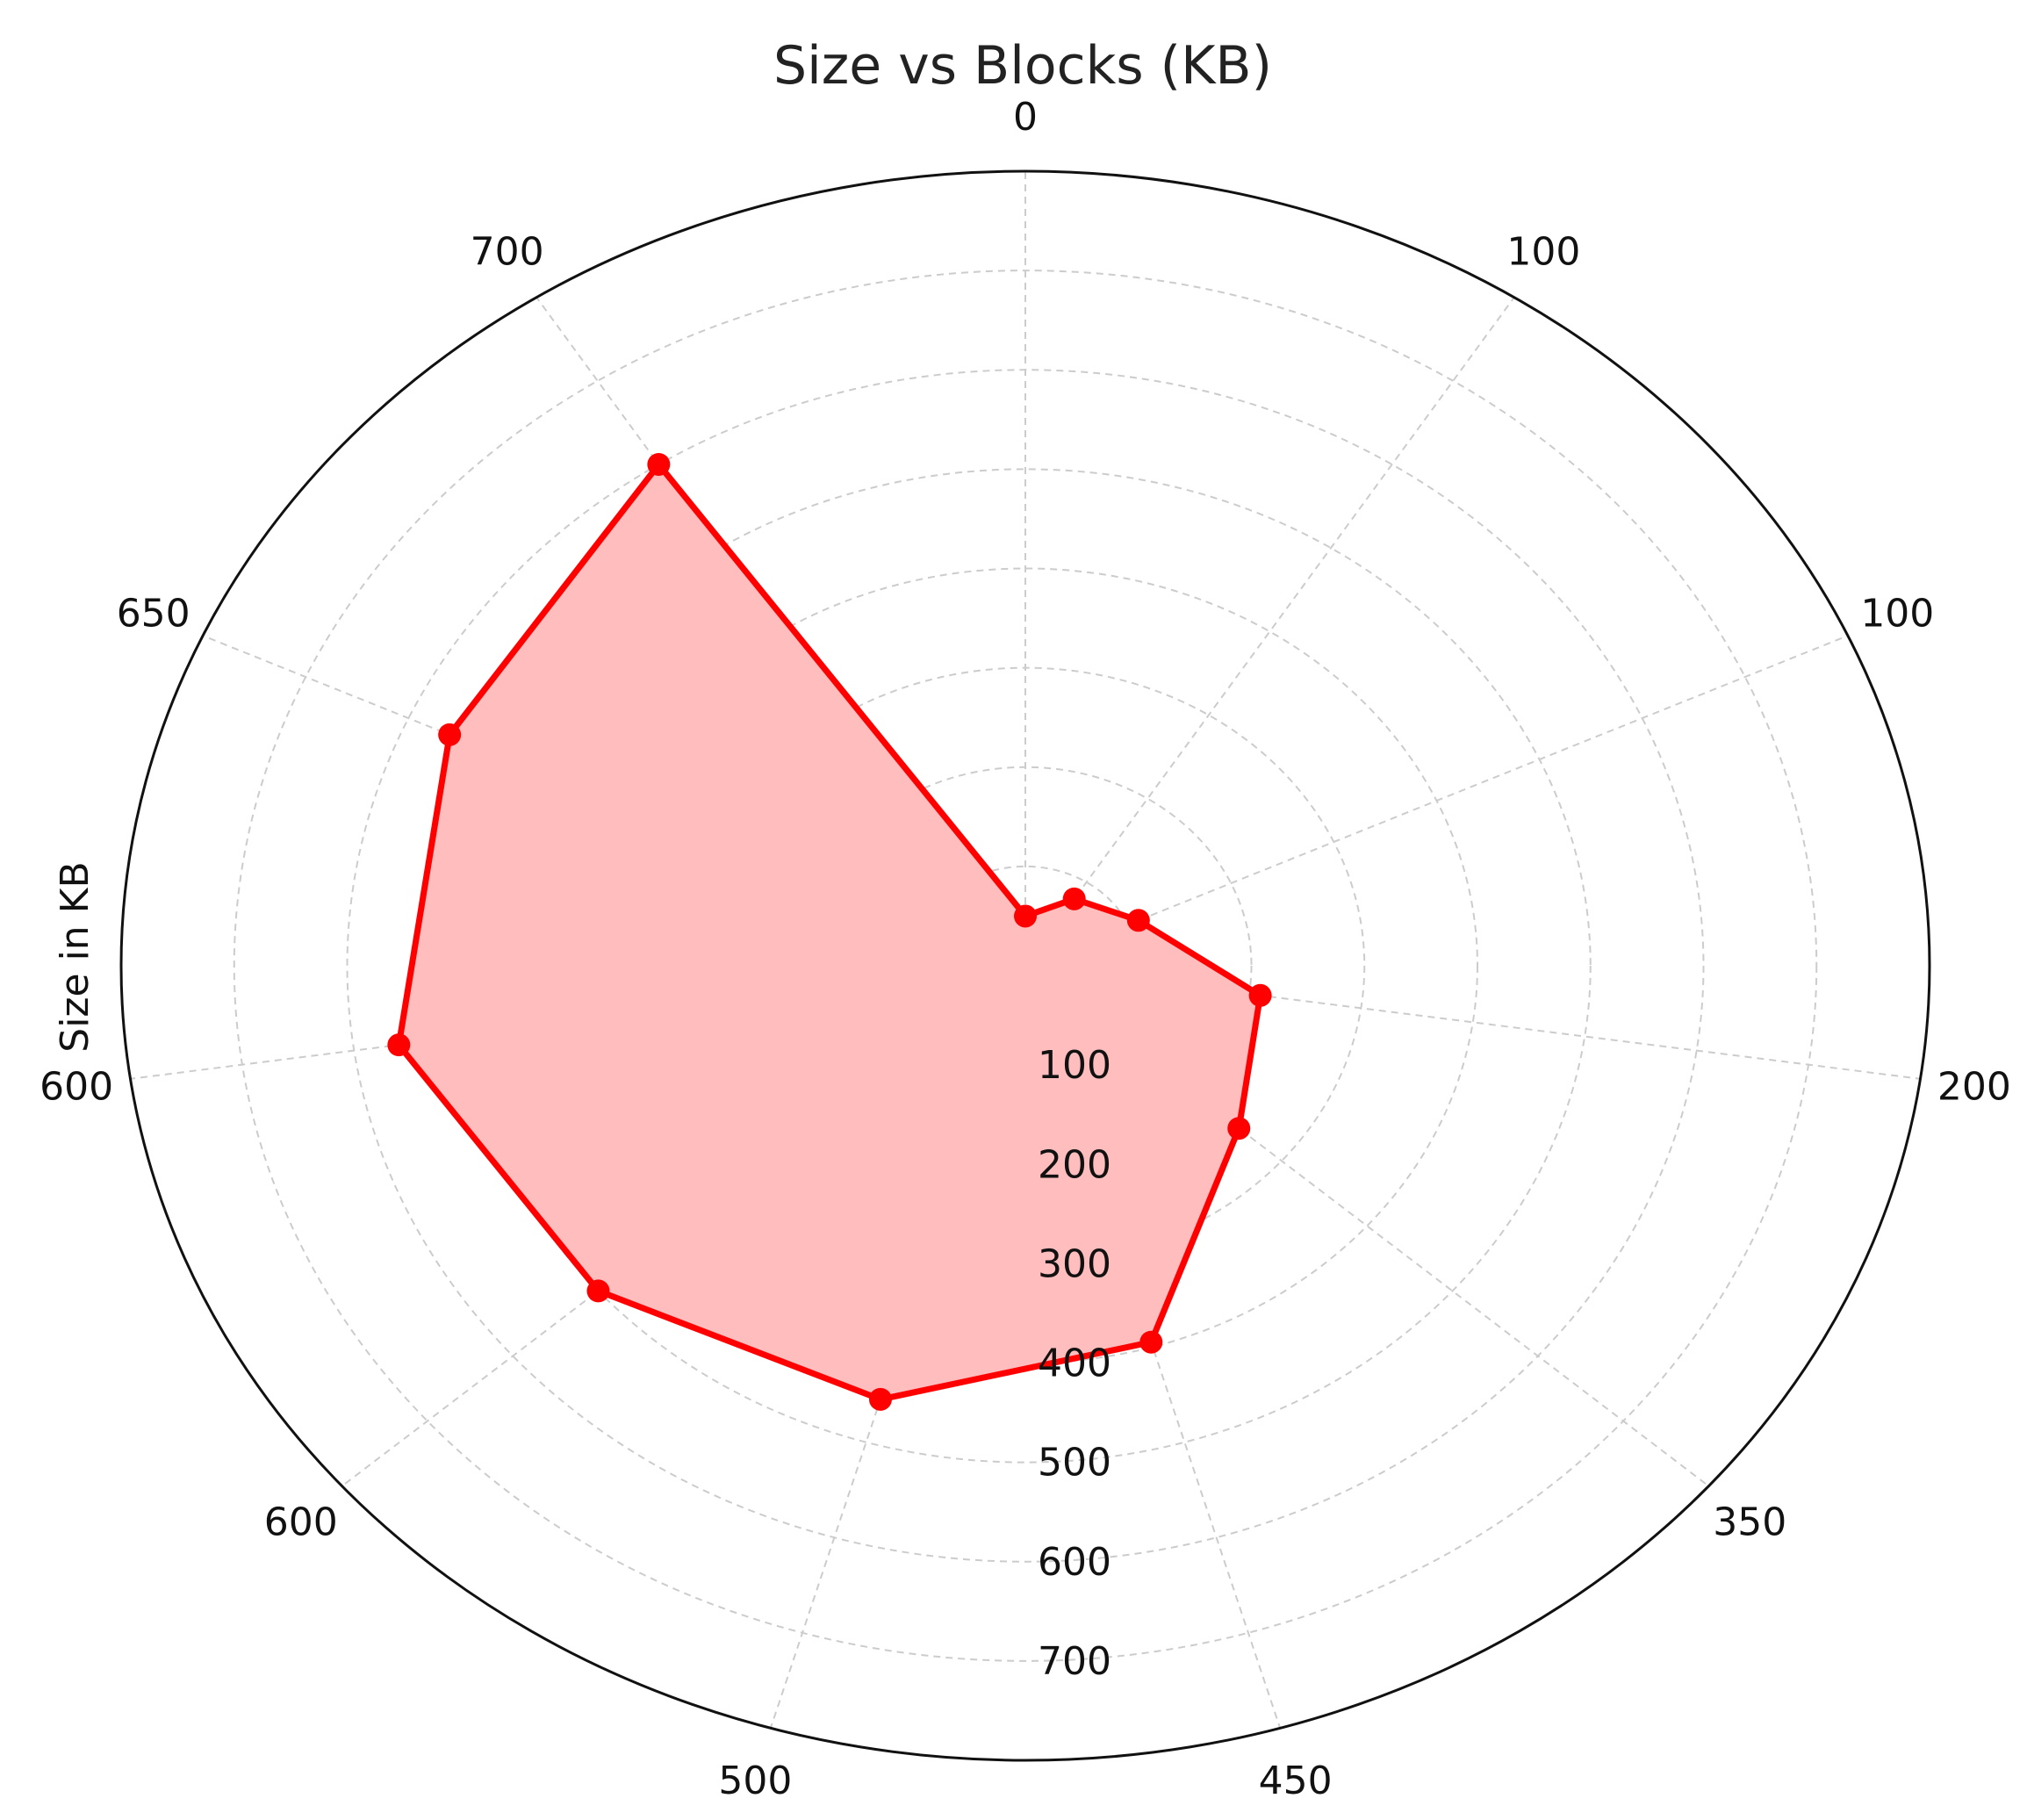  I want to click on angular-tick-label: 500, so click(755, 1781).